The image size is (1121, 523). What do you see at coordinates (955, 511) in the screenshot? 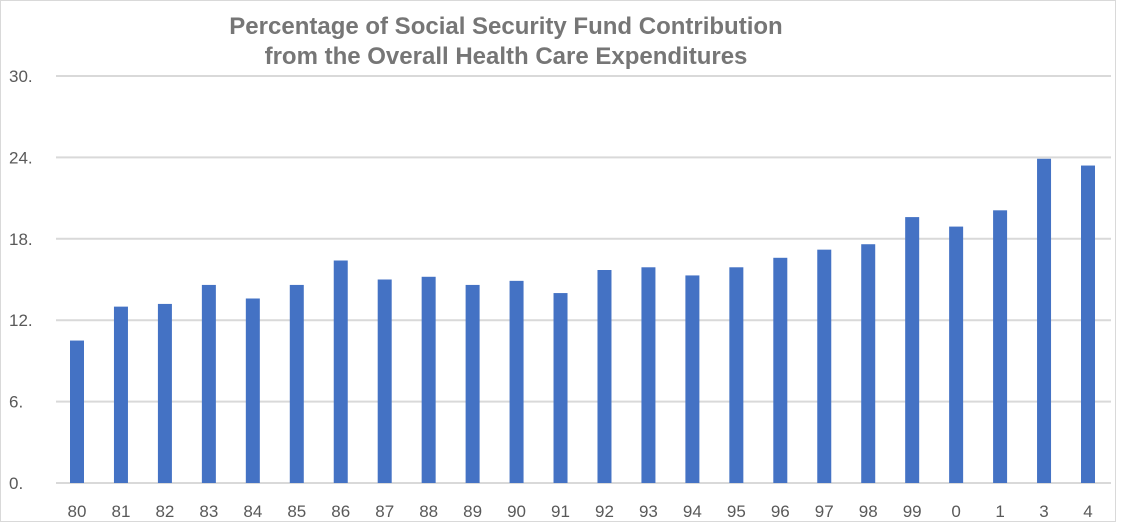
I see `x-tick-label: 0` at bounding box center [955, 511].